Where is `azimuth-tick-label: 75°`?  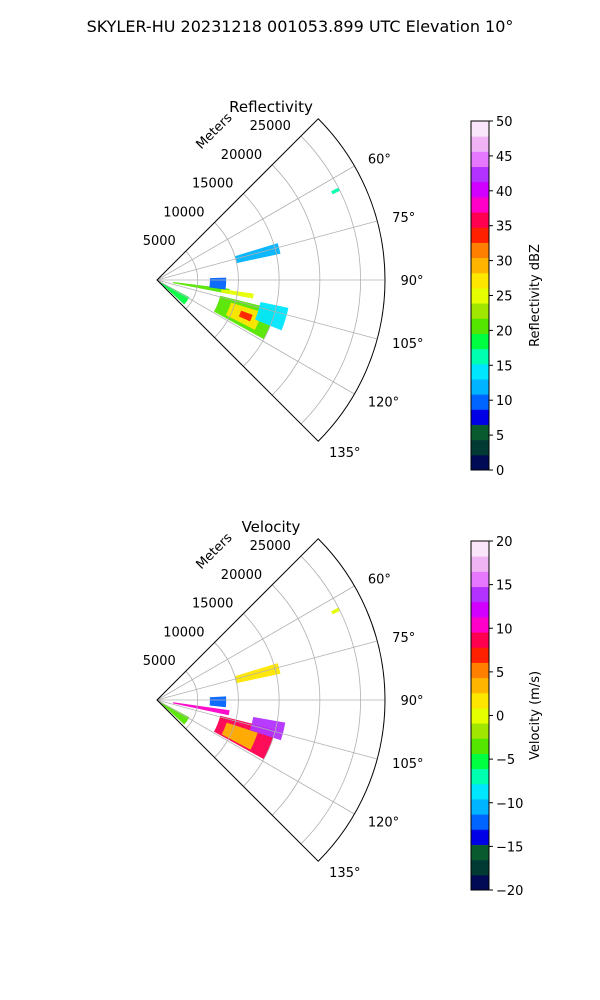 azimuth-tick-label: 75° is located at coordinates (403, 218).